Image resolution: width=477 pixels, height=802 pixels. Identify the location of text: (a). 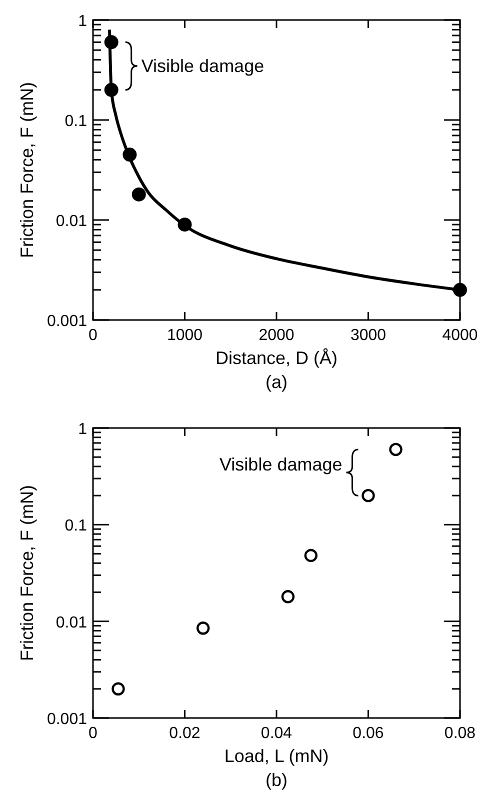
(277, 382).